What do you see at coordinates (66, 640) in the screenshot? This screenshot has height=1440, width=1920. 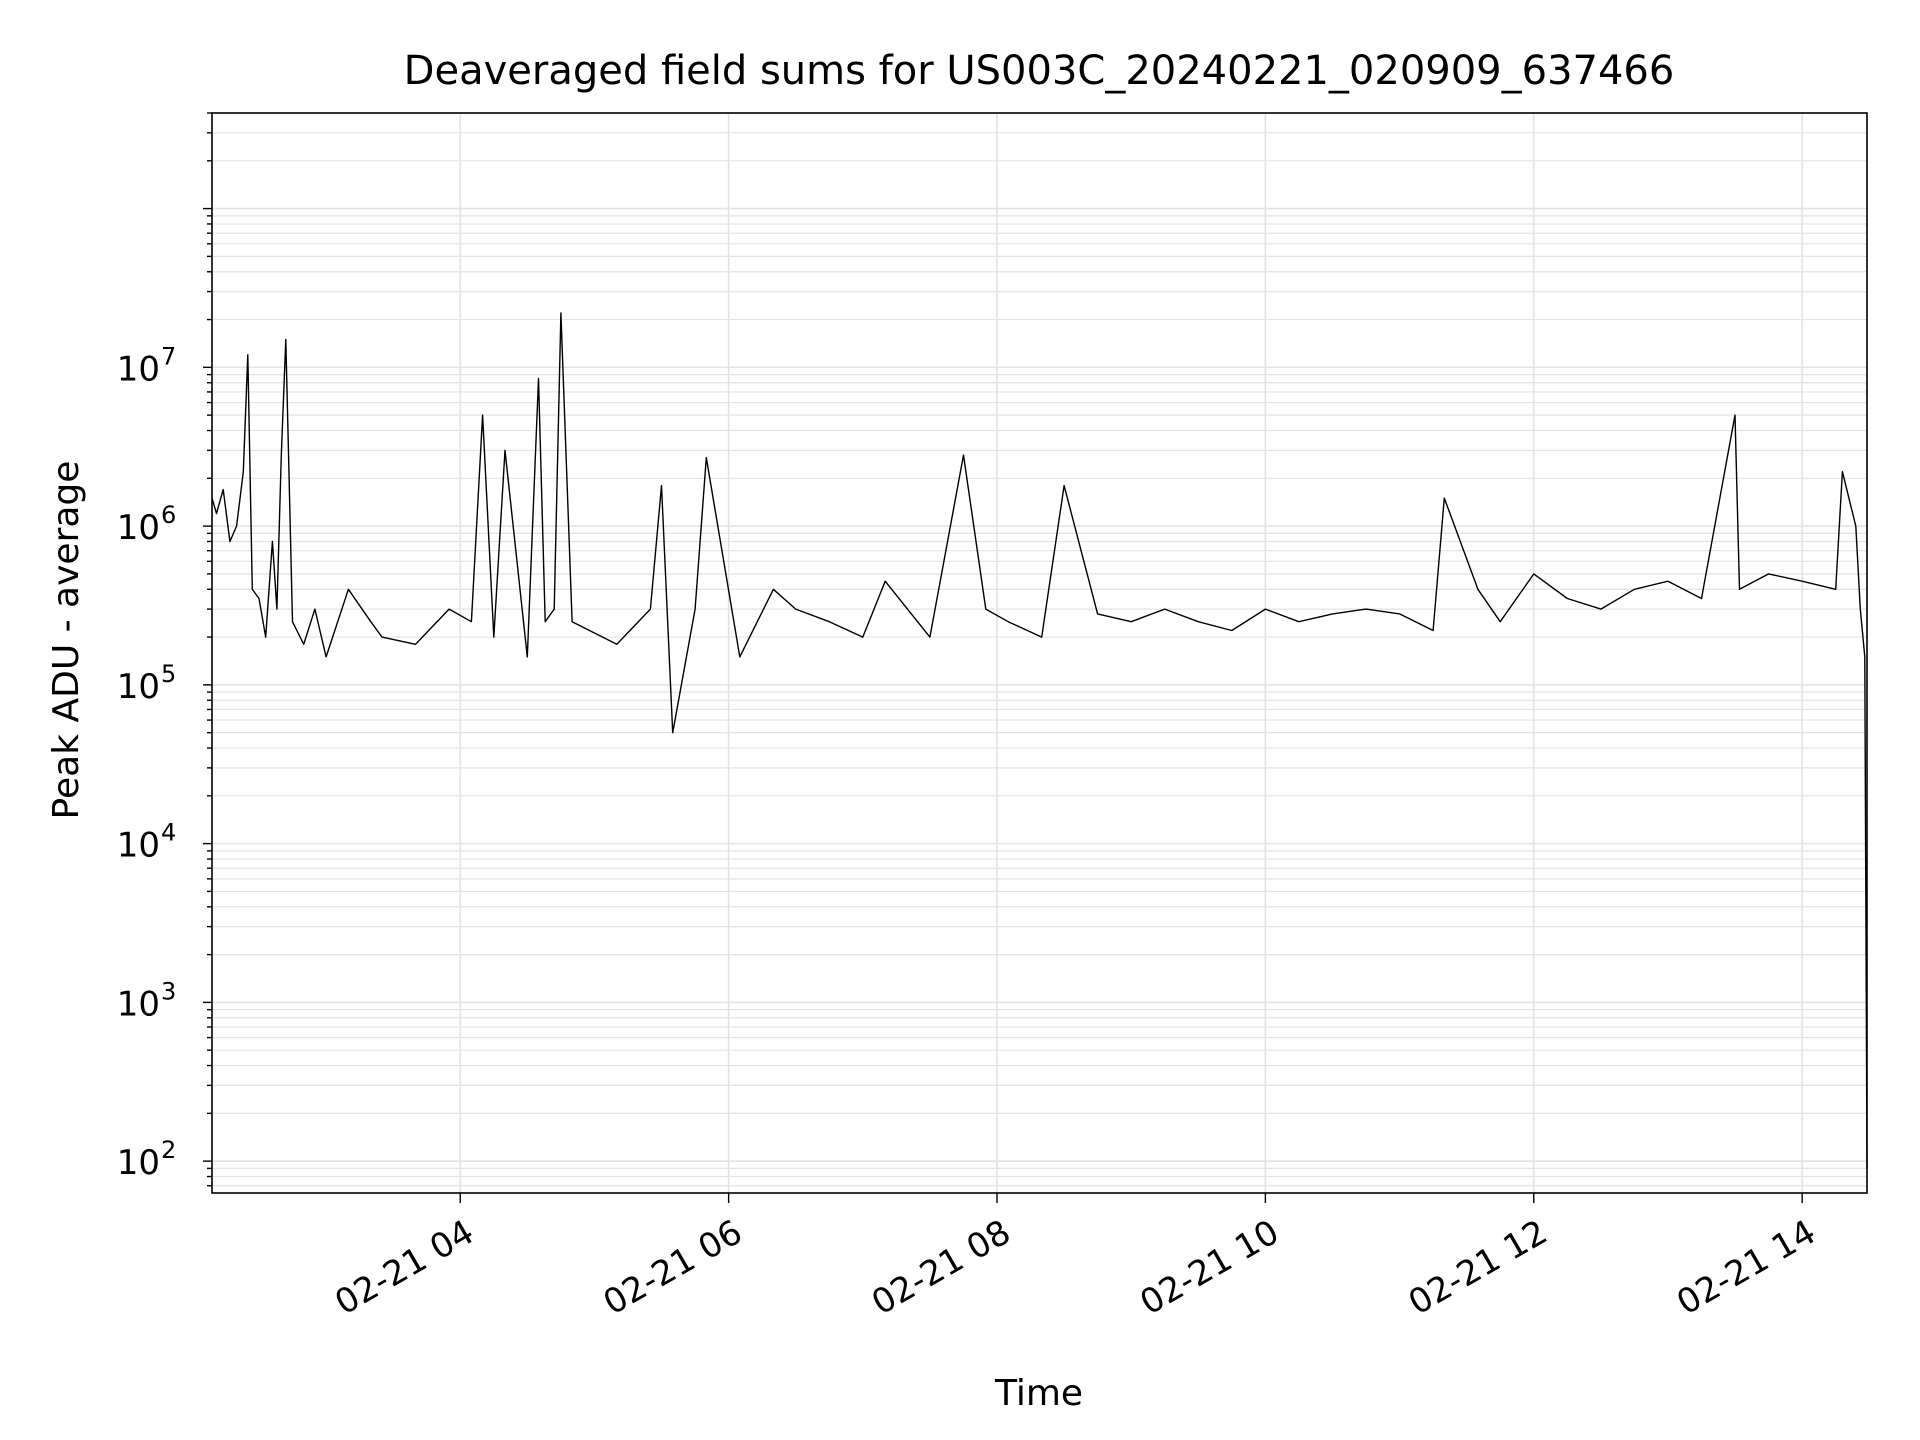 I see `y-axis-label: Peak ADU - average` at bounding box center [66, 640].